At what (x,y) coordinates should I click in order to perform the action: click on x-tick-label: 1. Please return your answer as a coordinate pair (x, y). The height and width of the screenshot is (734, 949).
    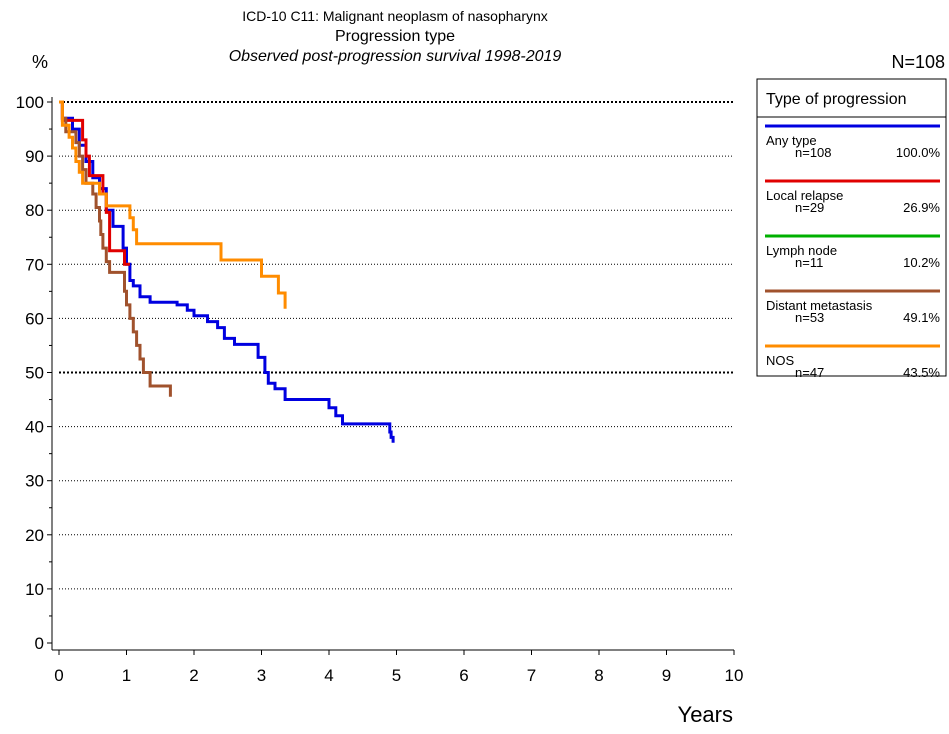
    Looking at the image, I should click on (126, 675).